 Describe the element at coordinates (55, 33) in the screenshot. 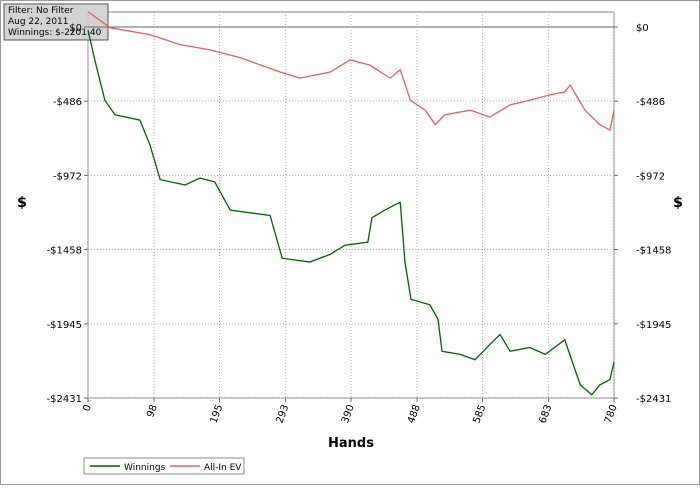

I see `info-winnings: Winnings: $-2201.40` at that location.